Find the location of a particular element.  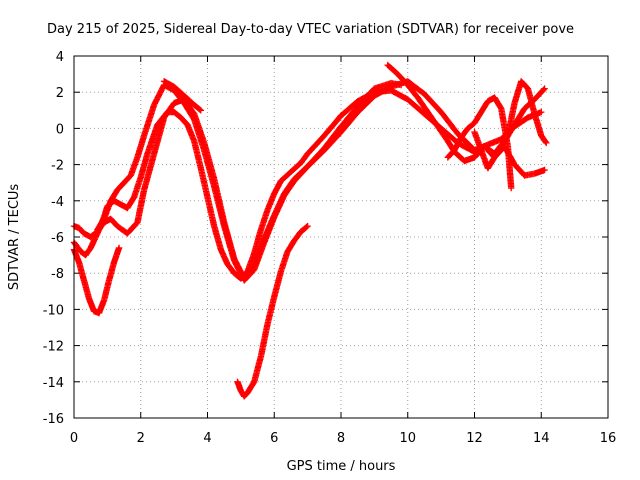

y-tick-label: 0 is located at coordinates (60, 129).